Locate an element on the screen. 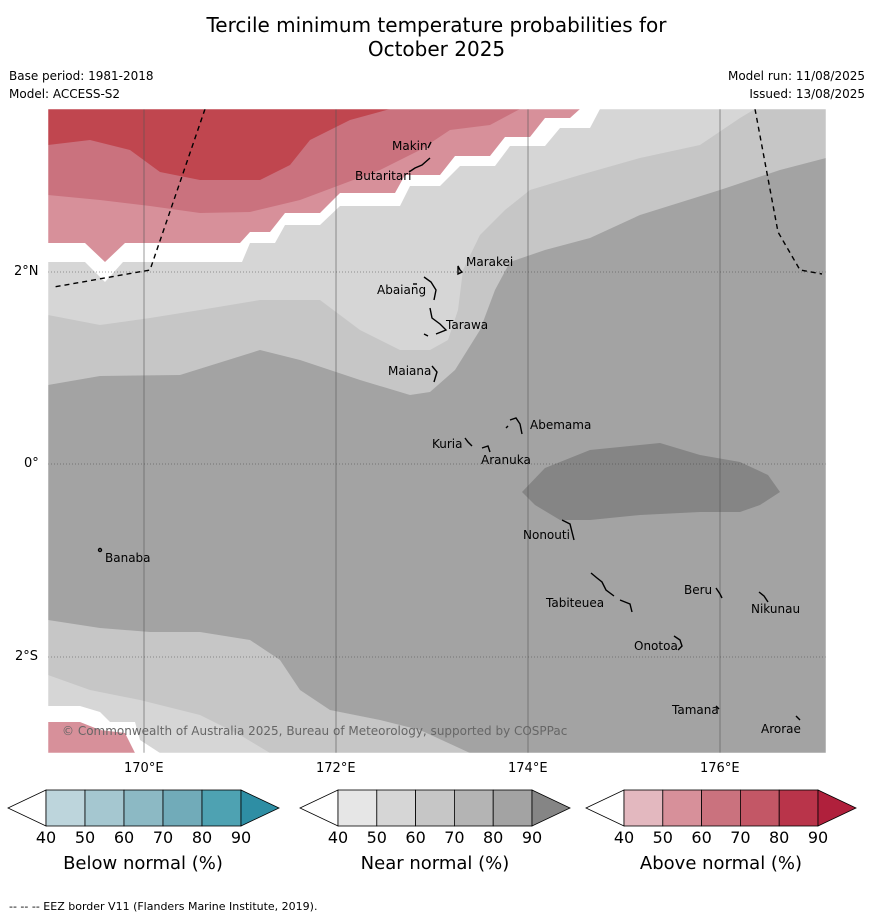 The width and height of the screenshot is (873, 919). colorbar-near is located at coordinates (435, 808).